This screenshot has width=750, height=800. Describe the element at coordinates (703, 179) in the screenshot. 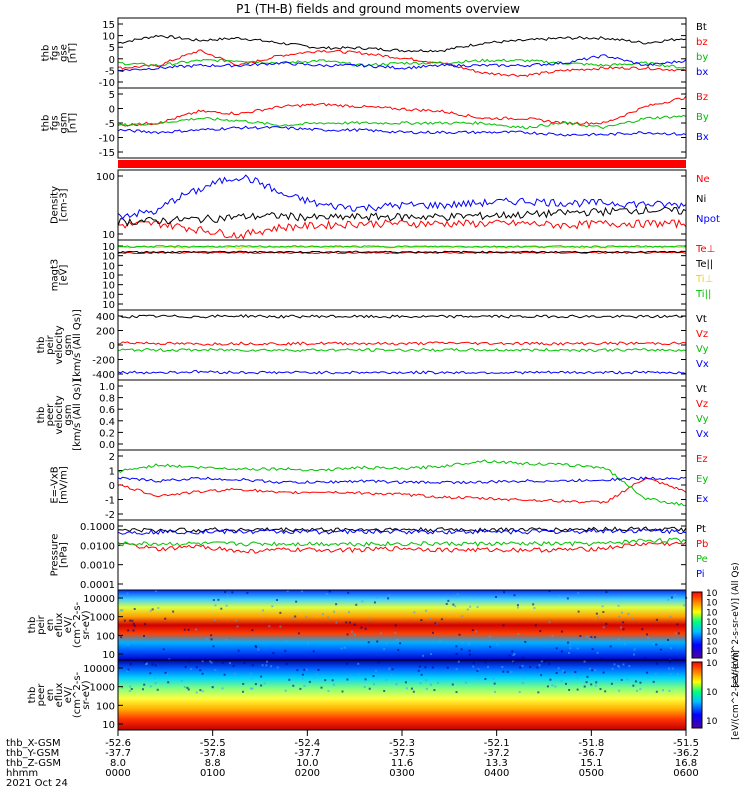

I see `legend-entry: Ne` at that location.